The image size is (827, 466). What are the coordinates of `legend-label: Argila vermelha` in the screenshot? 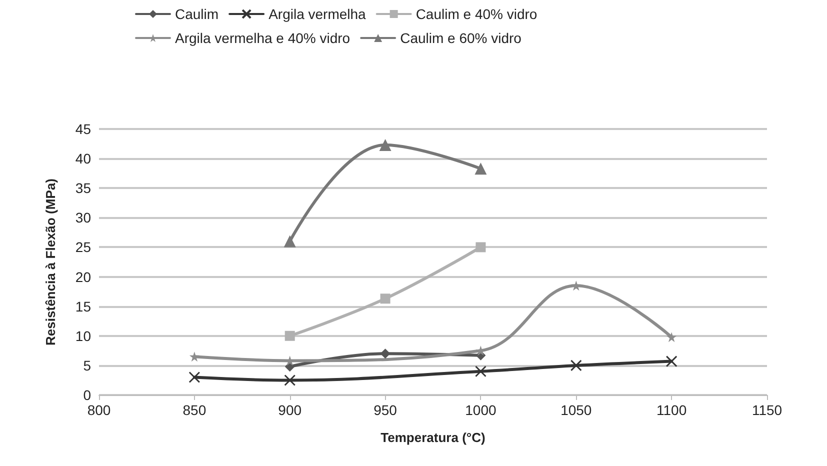 It's located at (317, 14).